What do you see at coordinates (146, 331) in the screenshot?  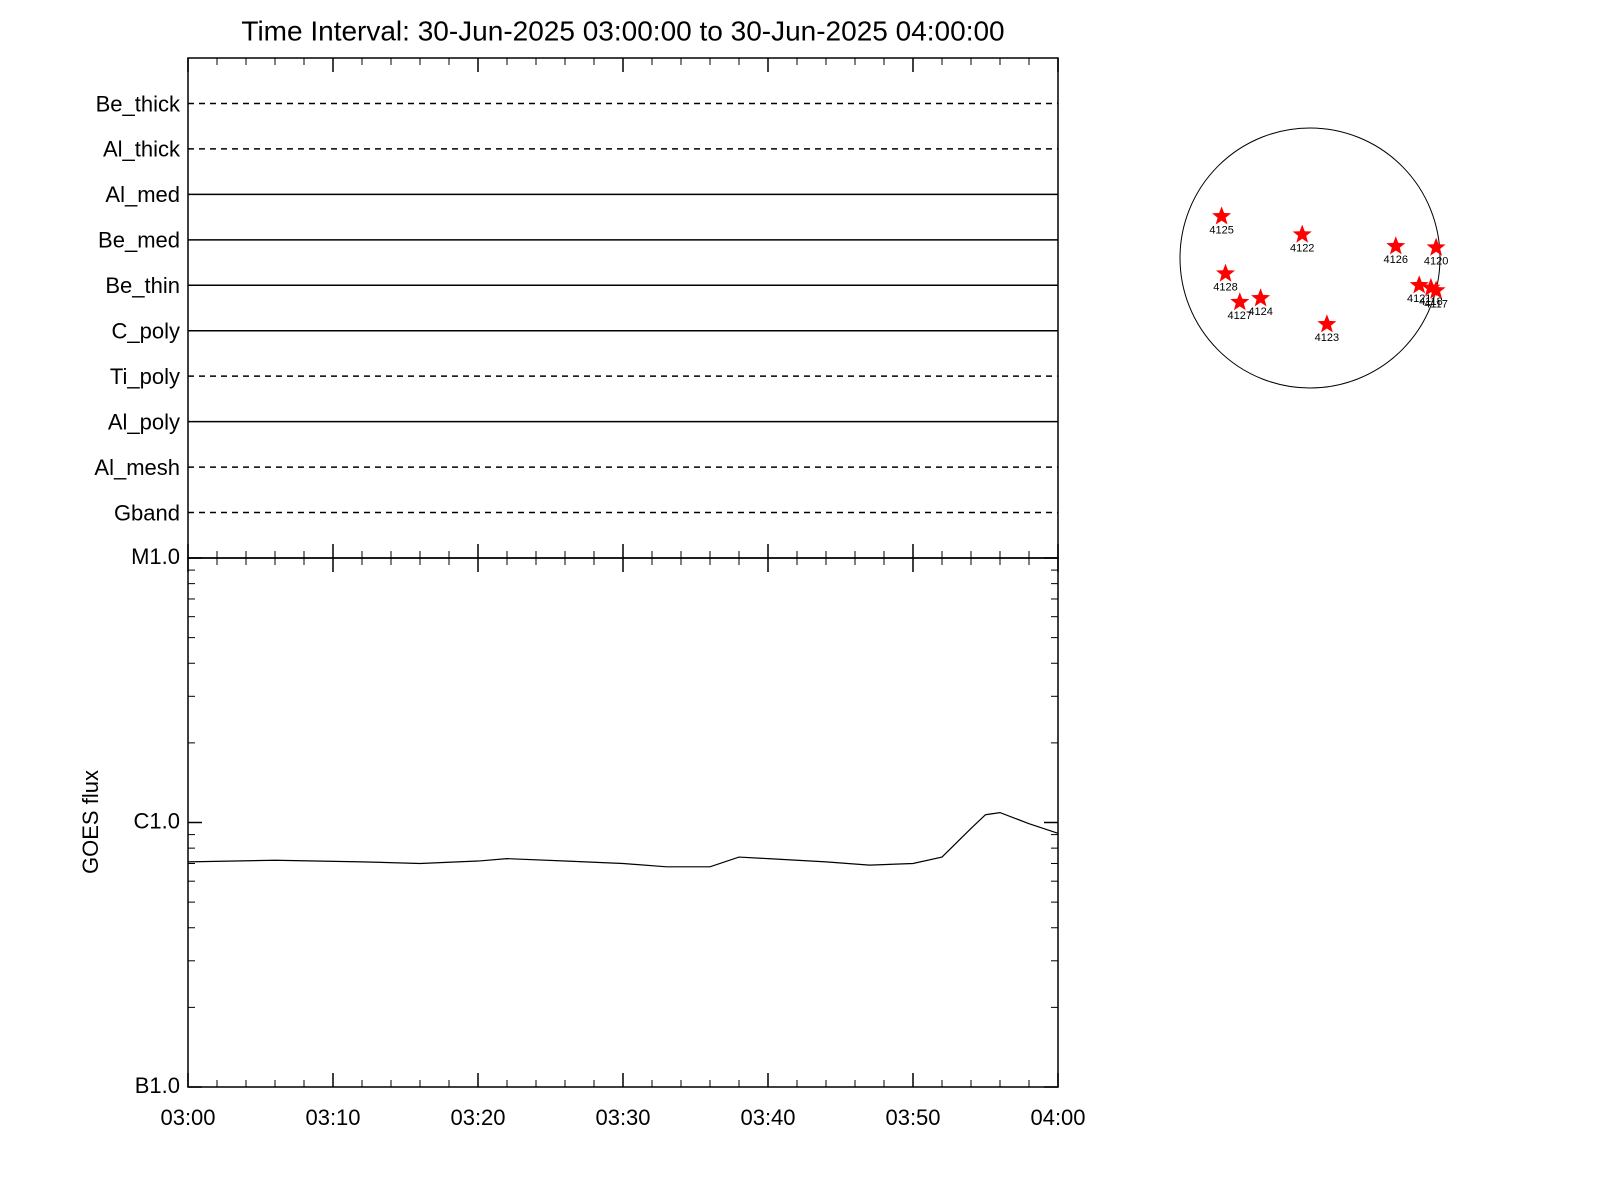 I see `filter-label: C_poly` at bounding box center [146, 331].